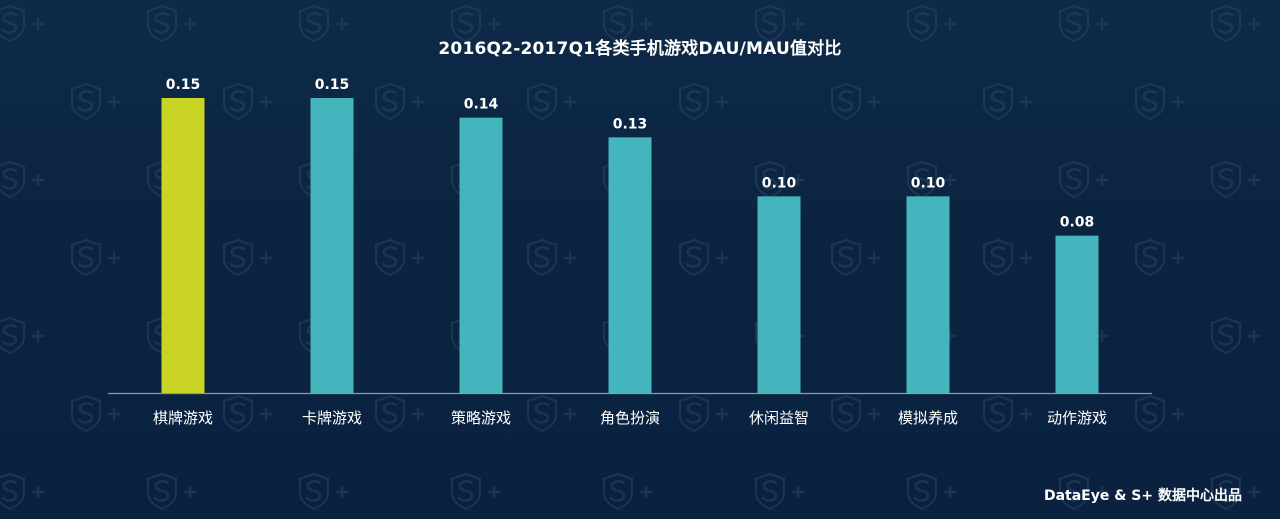 This screenshot has width=1280, height=519. I want to click on data-label-5: 0.10, so click(779, 183).